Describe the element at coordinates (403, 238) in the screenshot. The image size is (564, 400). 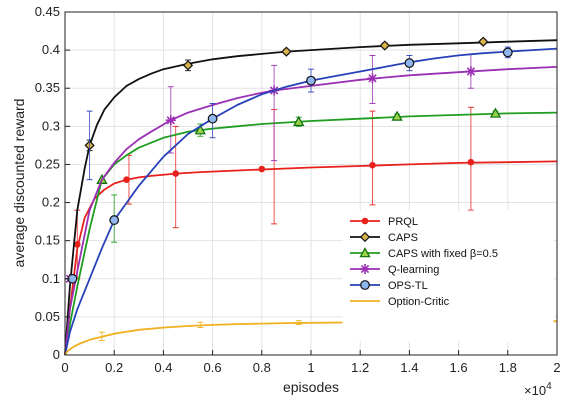
I see `legend-label: CAPS` at that location.